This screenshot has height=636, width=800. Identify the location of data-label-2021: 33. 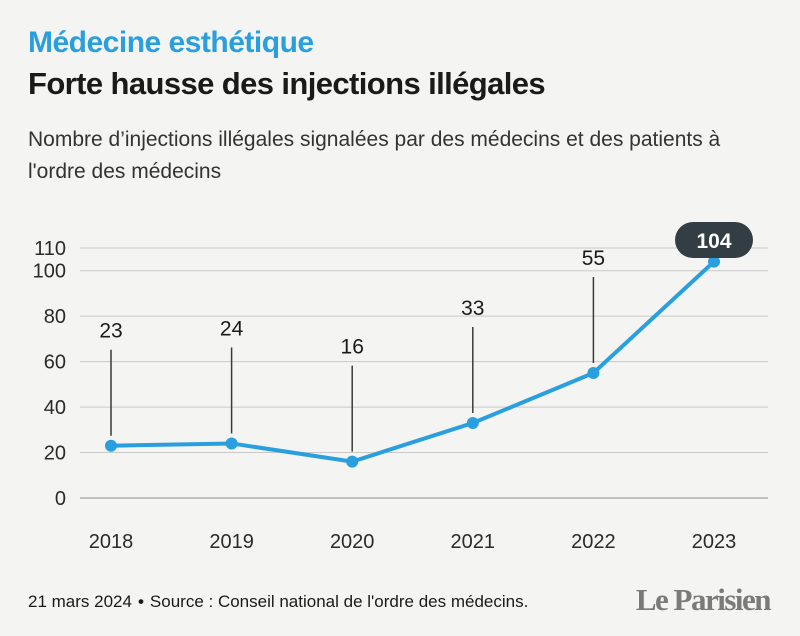
(472, 308).